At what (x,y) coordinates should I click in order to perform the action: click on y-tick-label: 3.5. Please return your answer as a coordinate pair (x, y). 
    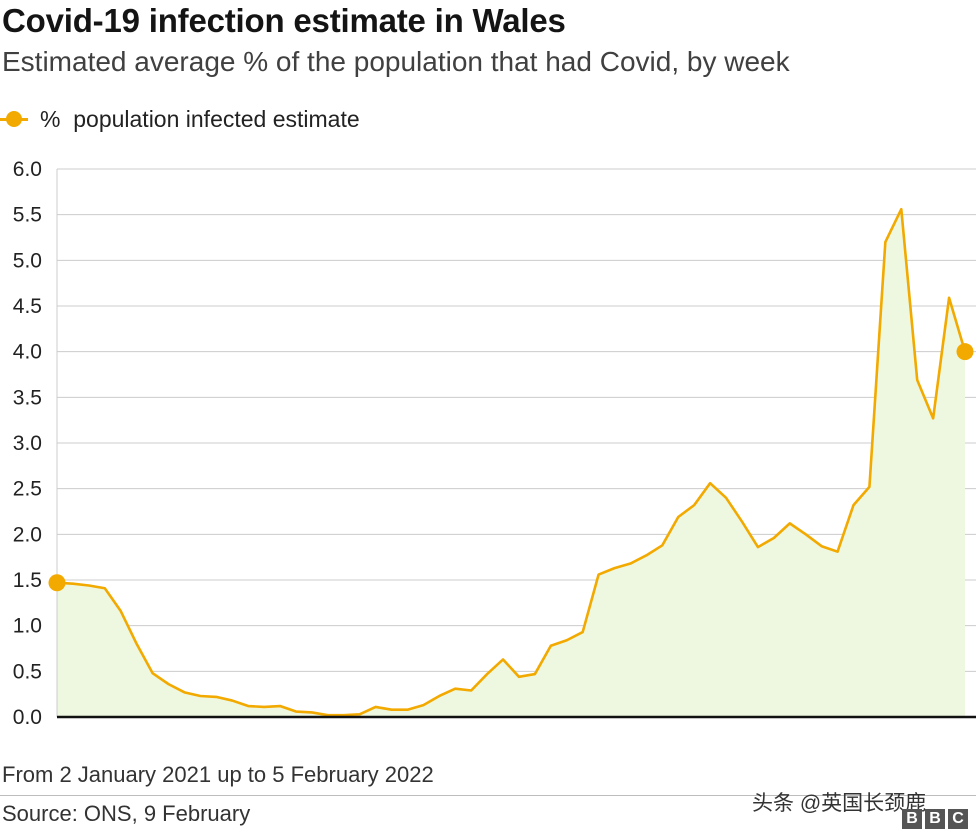
    Looking at the image, I should click on (27, 397).